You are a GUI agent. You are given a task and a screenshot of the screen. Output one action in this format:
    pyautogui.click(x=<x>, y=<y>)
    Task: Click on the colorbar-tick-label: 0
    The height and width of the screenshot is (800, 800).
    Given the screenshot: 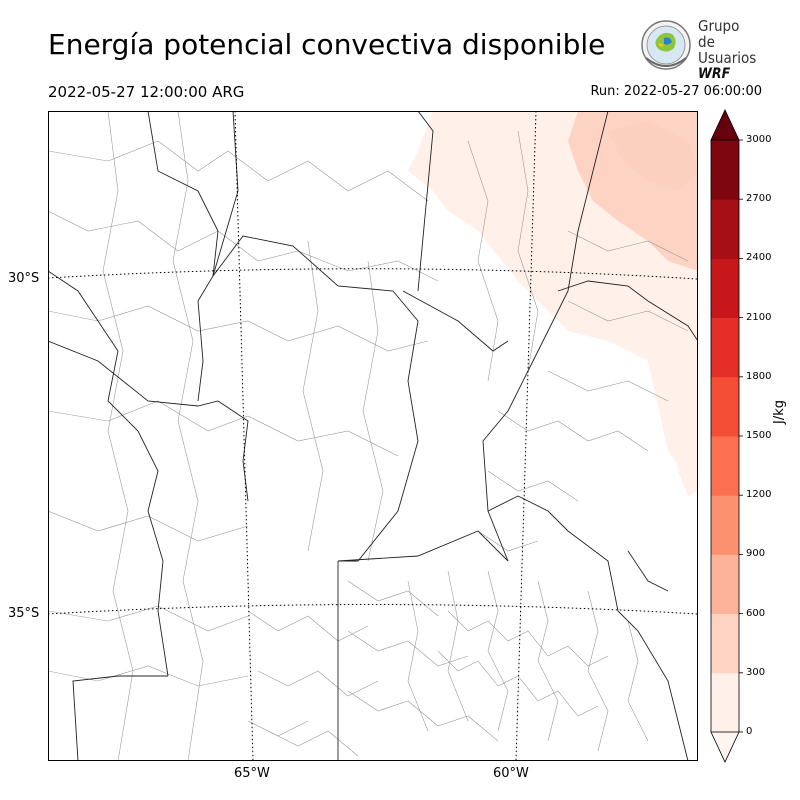 What is the action you would take?
    pyautogui.click(x=749, y=731)
    